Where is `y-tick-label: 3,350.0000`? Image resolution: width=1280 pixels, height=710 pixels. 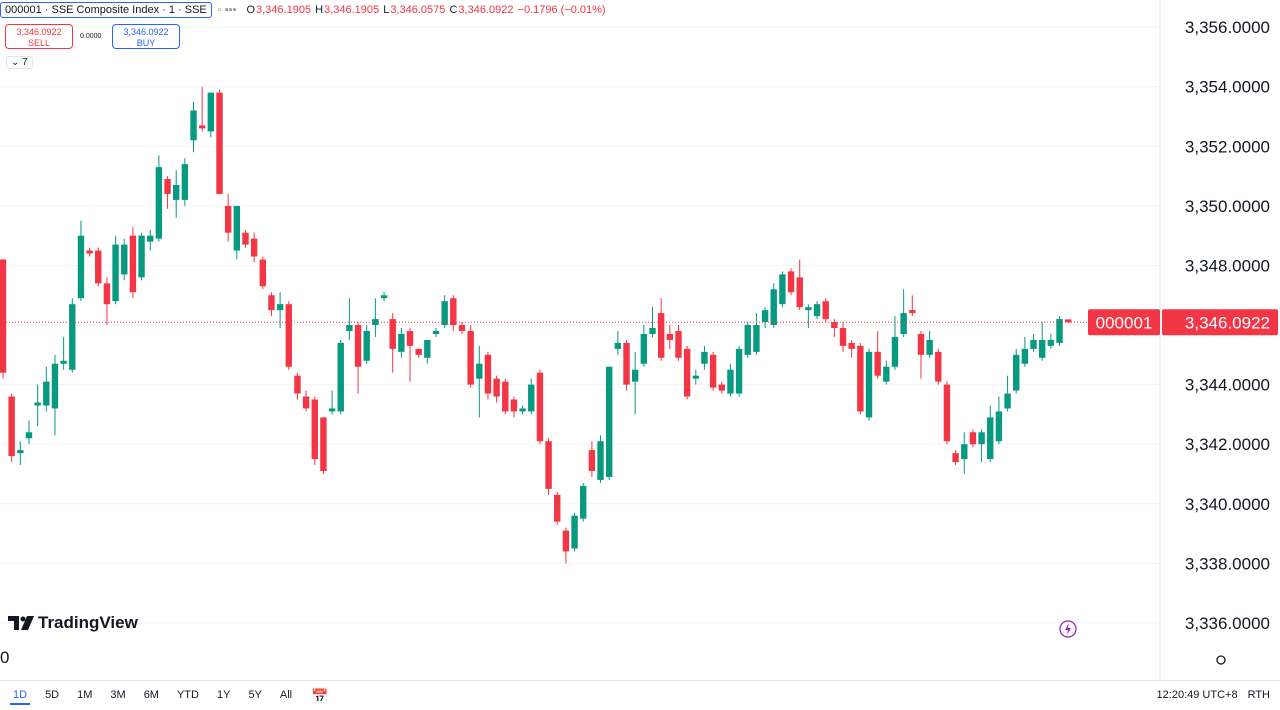 y-tick-label: 3,350.0000 is located at coordinates (1227, 206).